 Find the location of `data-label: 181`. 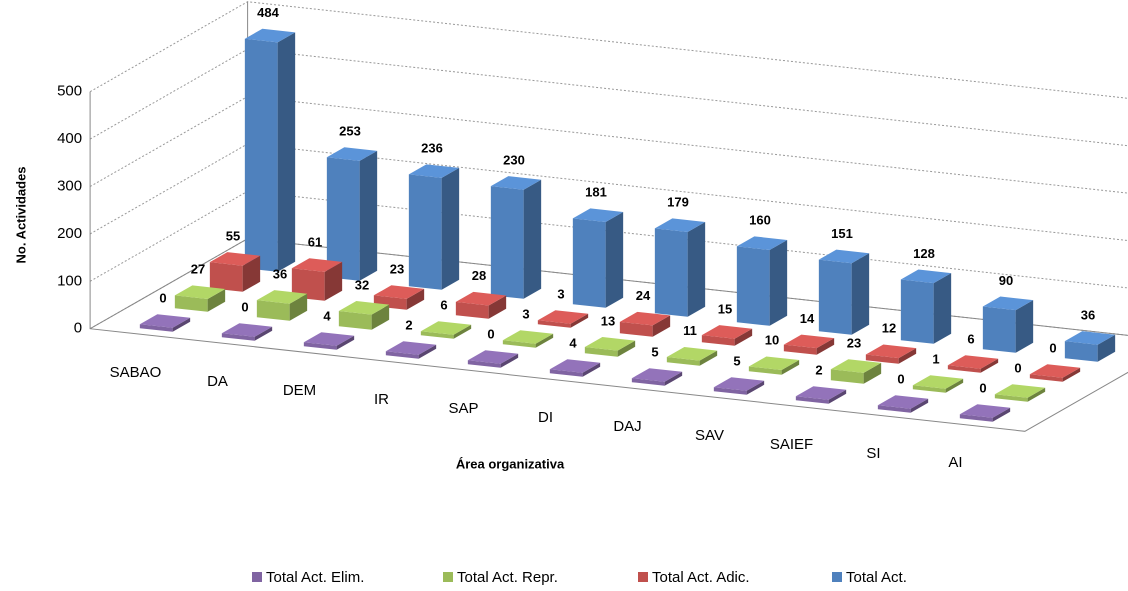

data-label: 181 is located at coordinates (596, 192).